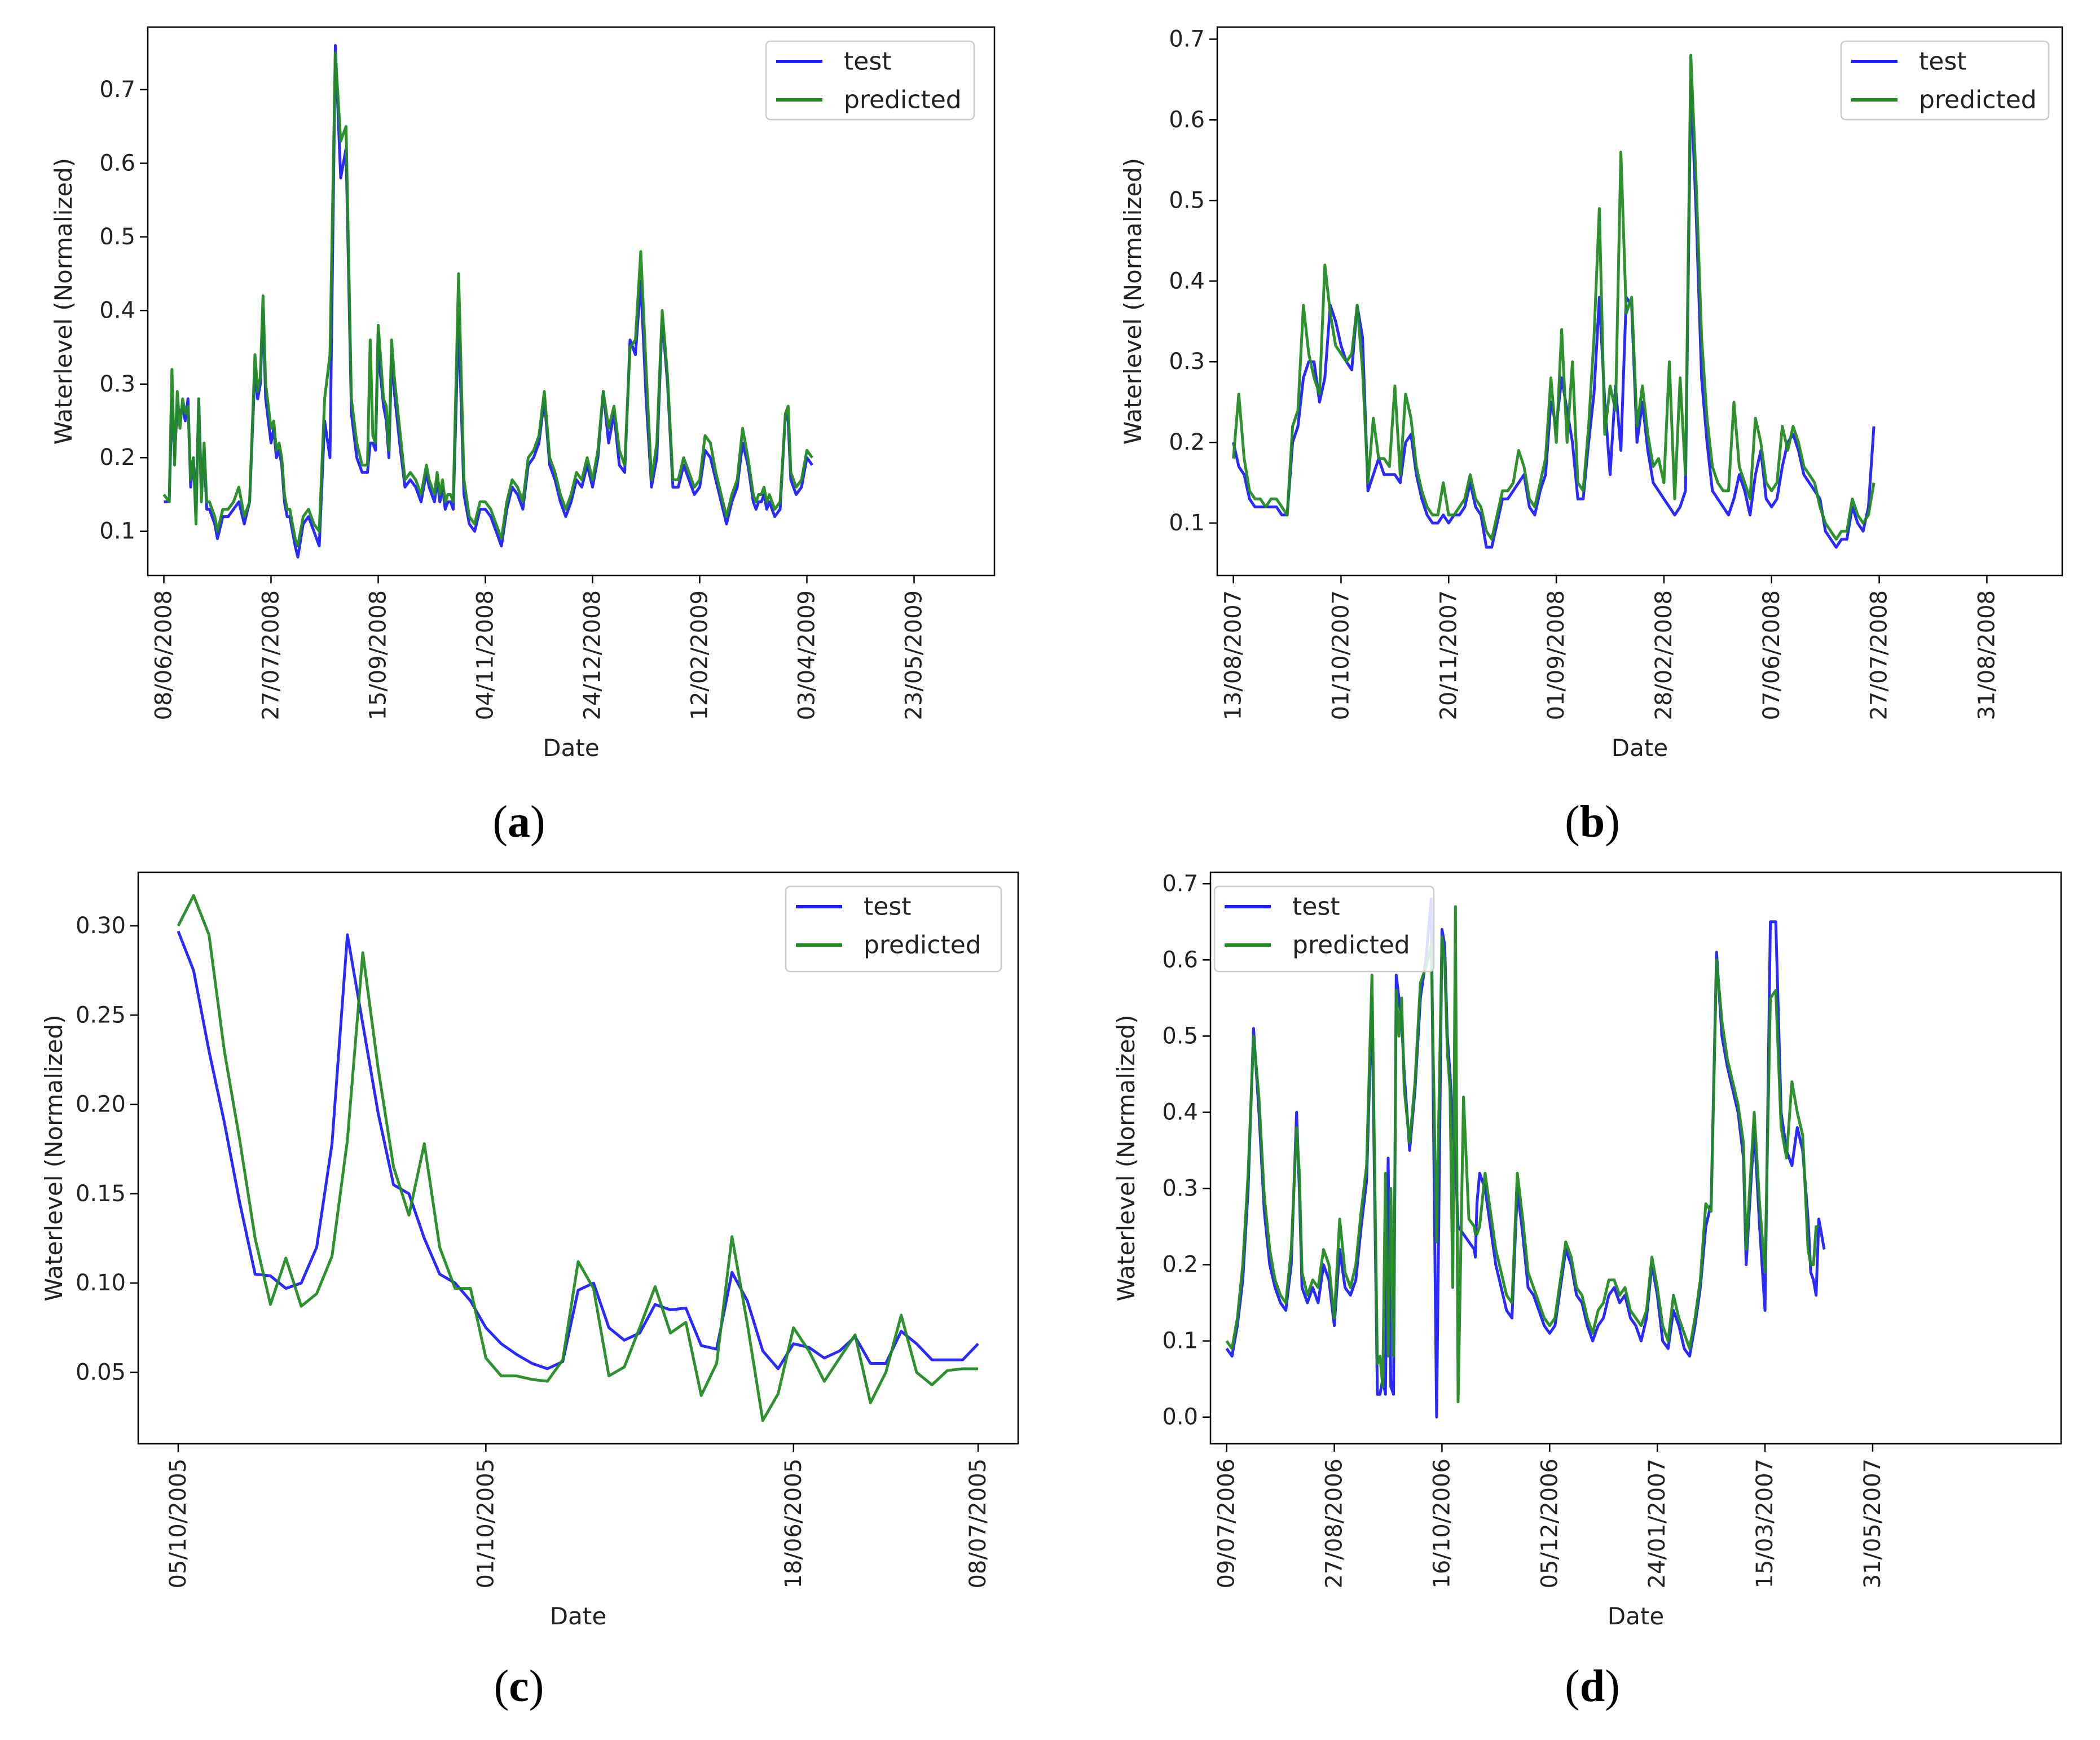  What do you see at coordinates (101, 1194) in the screenshot?
I see `y-tick-label: 0.15` at bounding box center [101, 1194].